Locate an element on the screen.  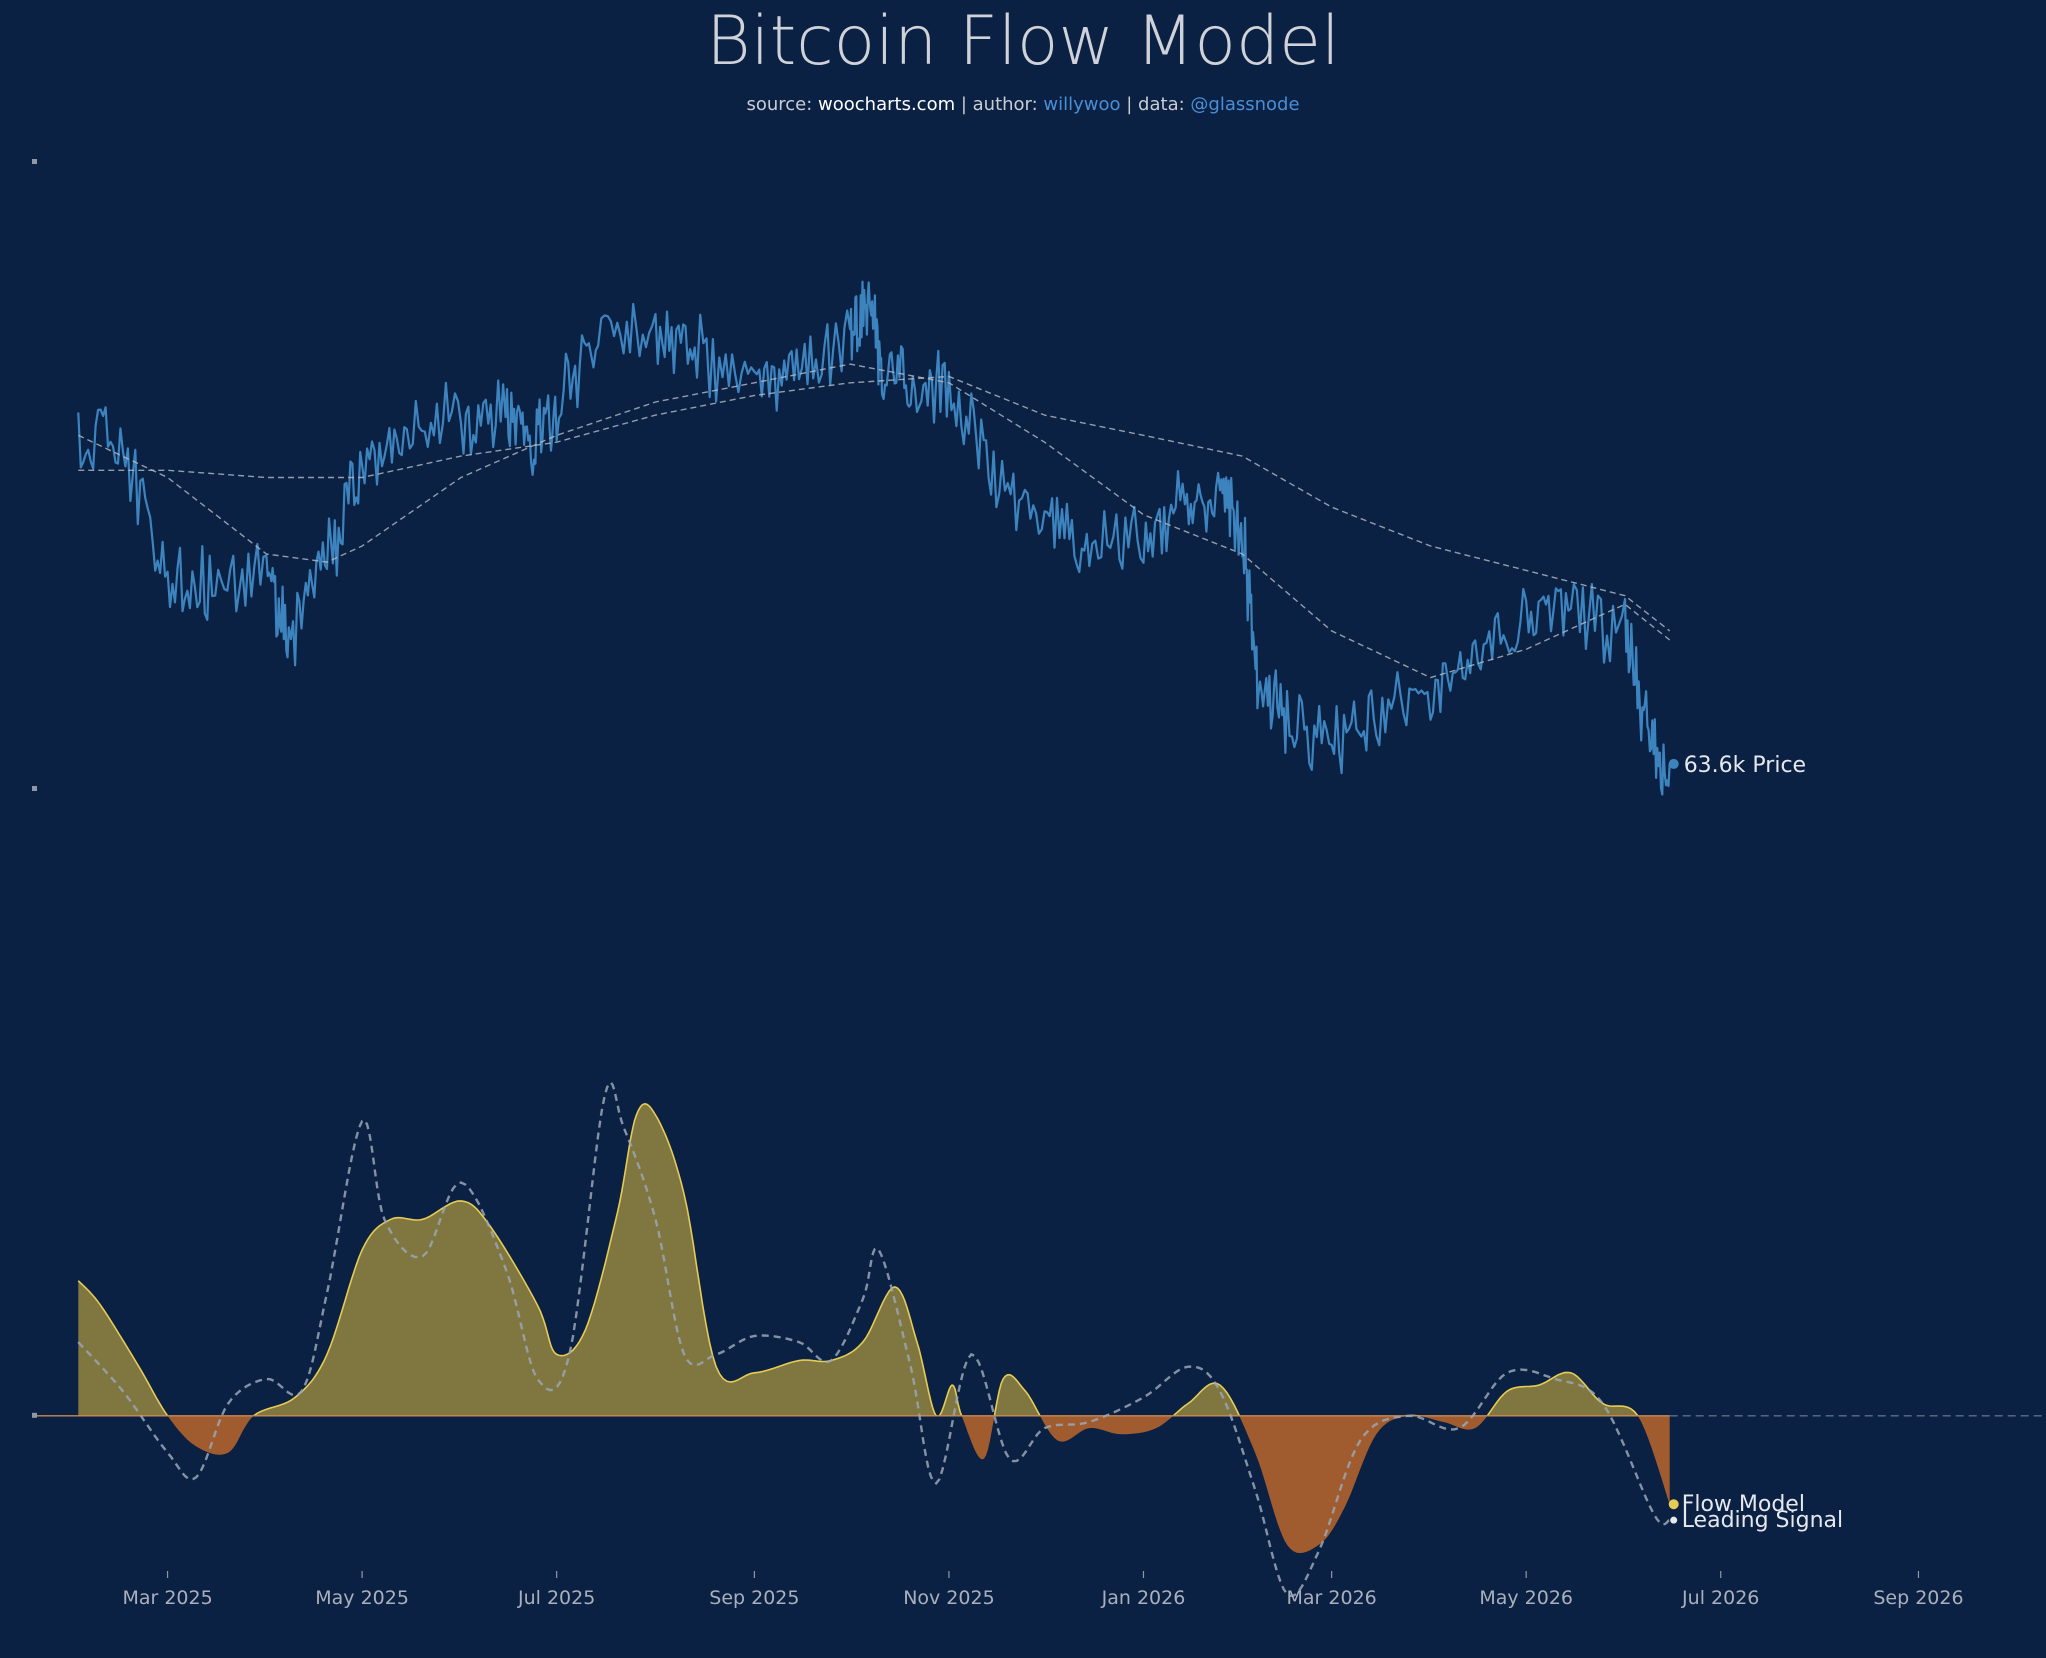
data-prefix: | data: is located at coordinates (1155, 104).